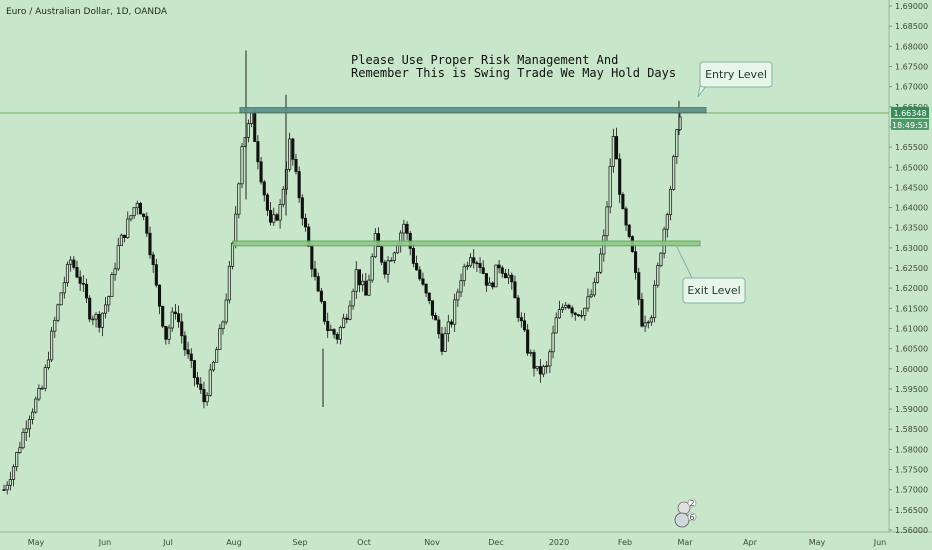 This screenshot has width=932, height=550. What do you see at coordinates (911, 429) in the screenshot?
I see `price-tick-label: 1.58500` at bounding box center [911, 429].